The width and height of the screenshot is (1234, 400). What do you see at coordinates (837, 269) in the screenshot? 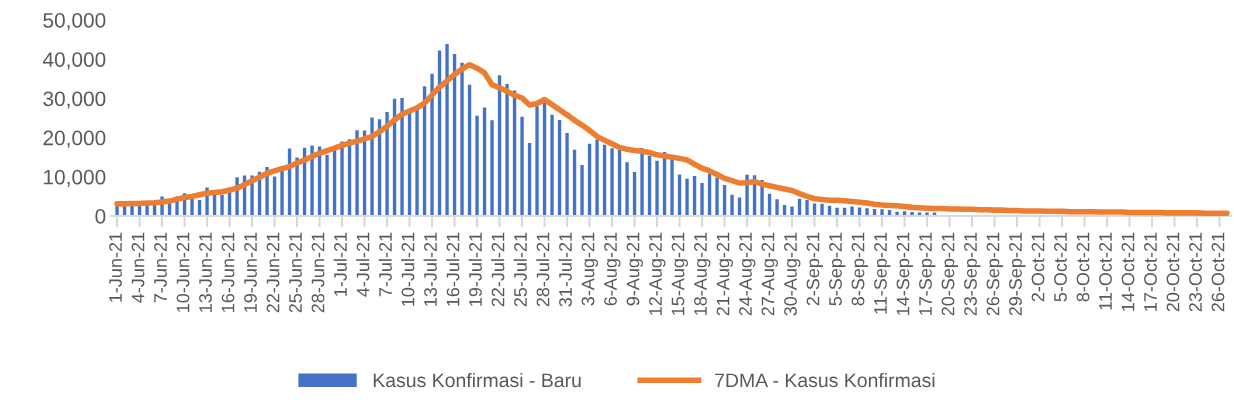
I see `x-tick-label: 5-Sep-21` at bounding box center [837, 269].